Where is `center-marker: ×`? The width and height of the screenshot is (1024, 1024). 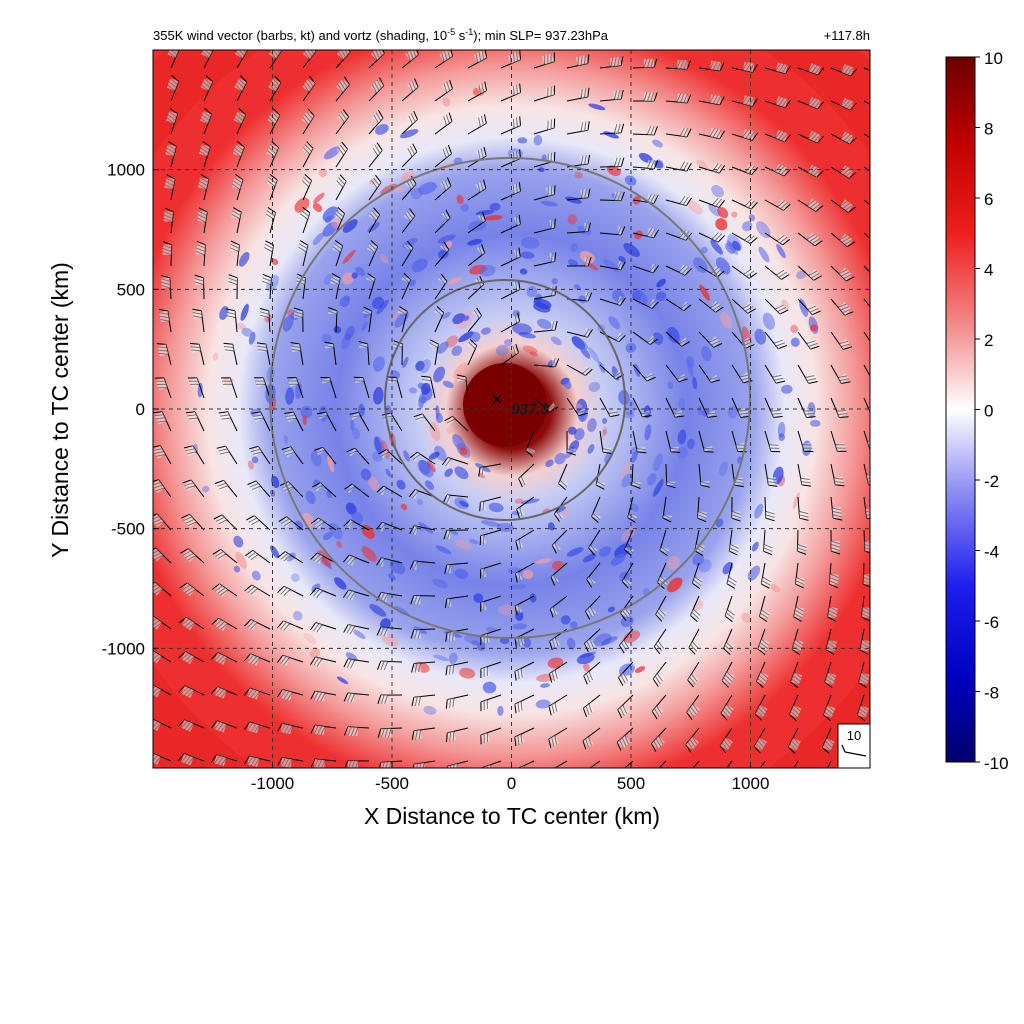 center-marker: × is located at coordinates (497, 400).